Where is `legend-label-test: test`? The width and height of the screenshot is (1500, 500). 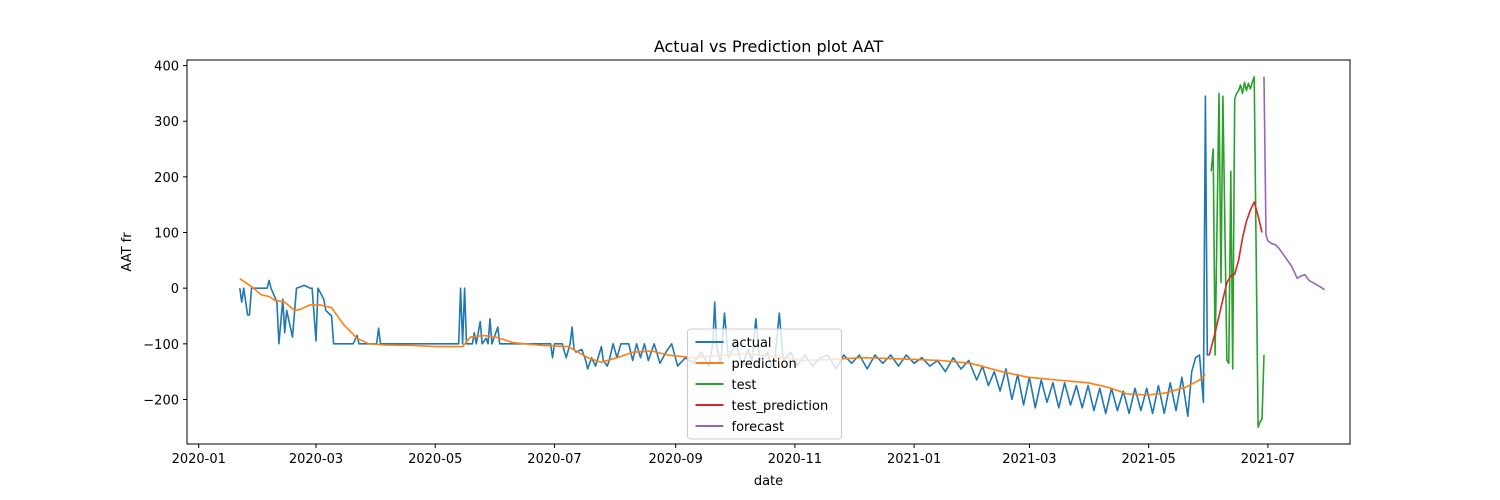 legend-label-test: test is located at coordinates (744, 385).